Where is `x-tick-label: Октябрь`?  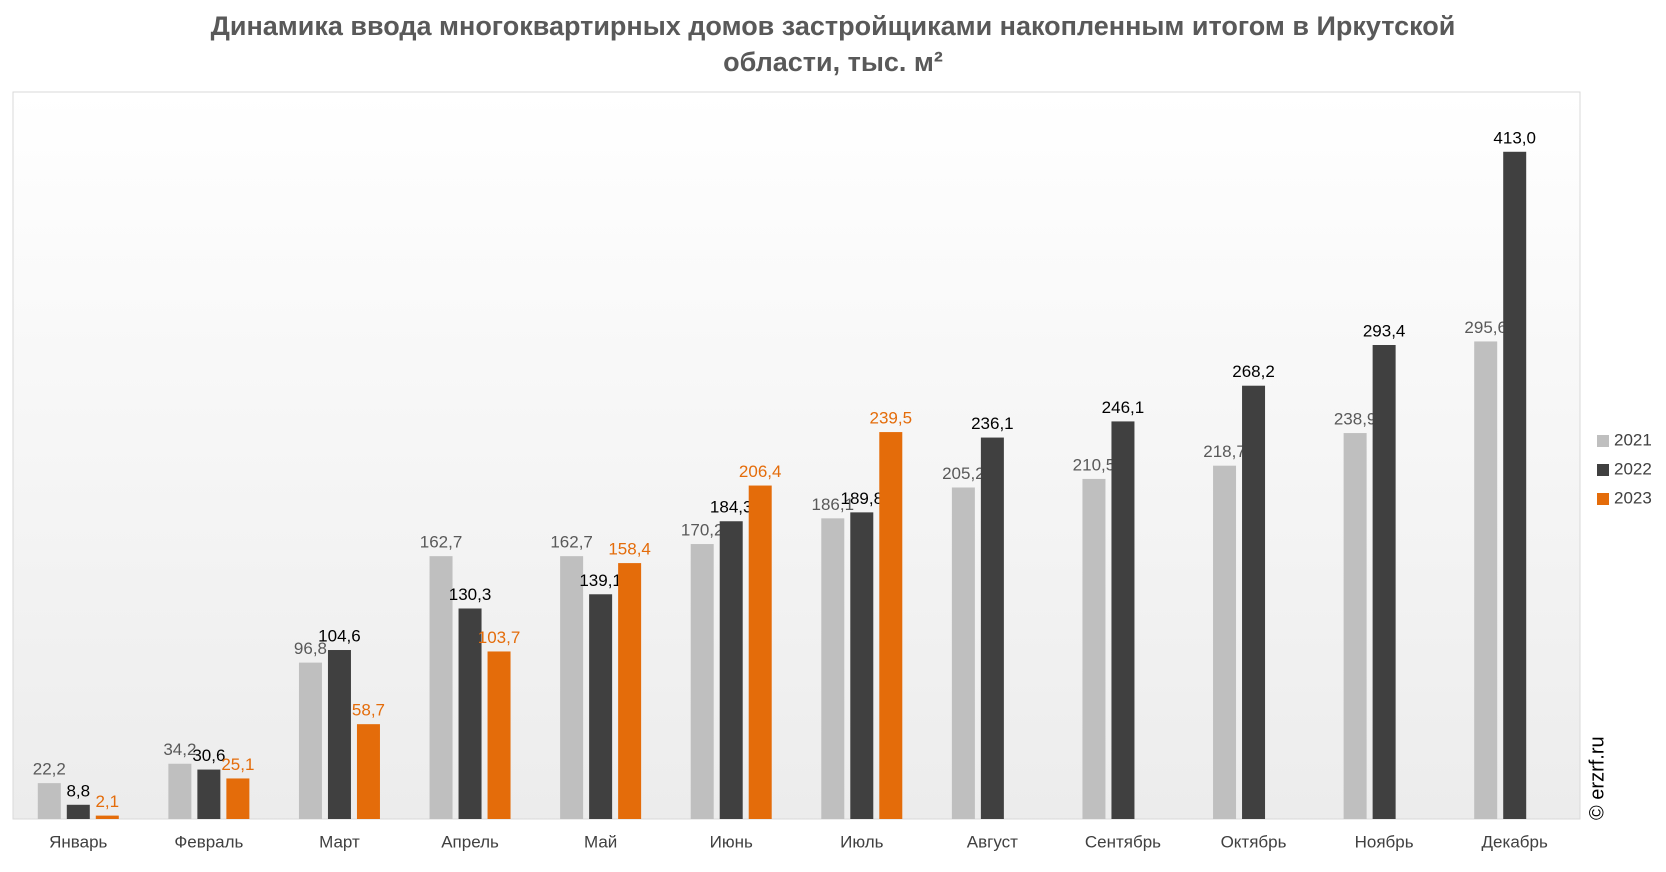 x-tick-label: Октябрь is located at coordinates (1254, 841).